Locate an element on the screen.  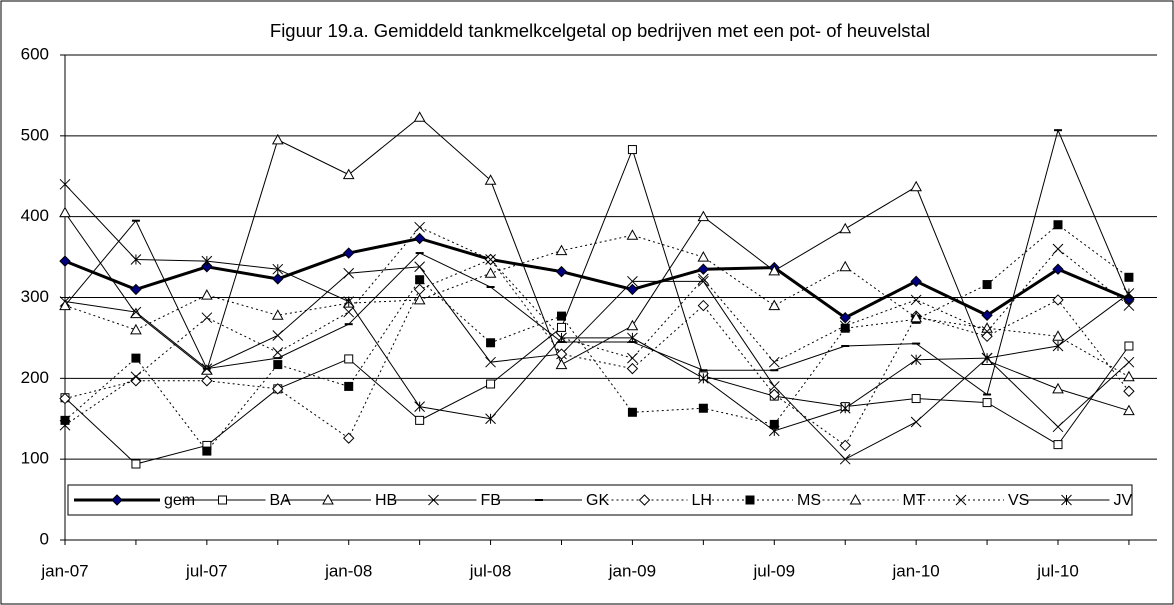
series-line is located at coordinates (597, 278).